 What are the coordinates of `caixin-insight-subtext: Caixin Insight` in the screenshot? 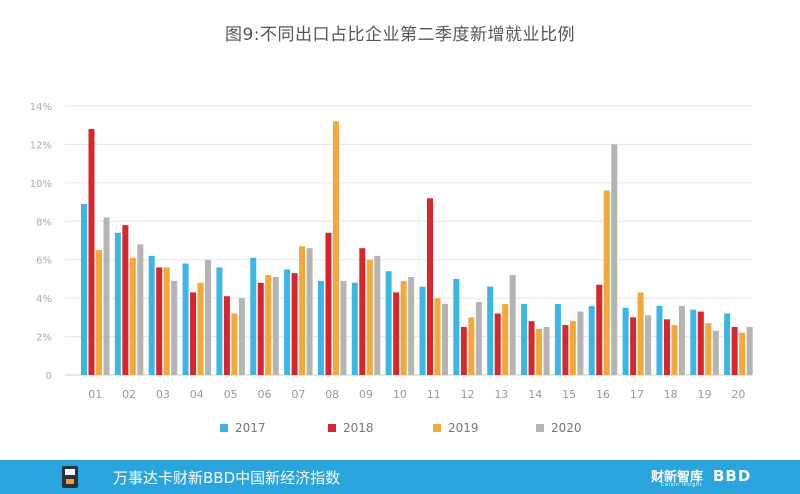 It's located at (681, 485).